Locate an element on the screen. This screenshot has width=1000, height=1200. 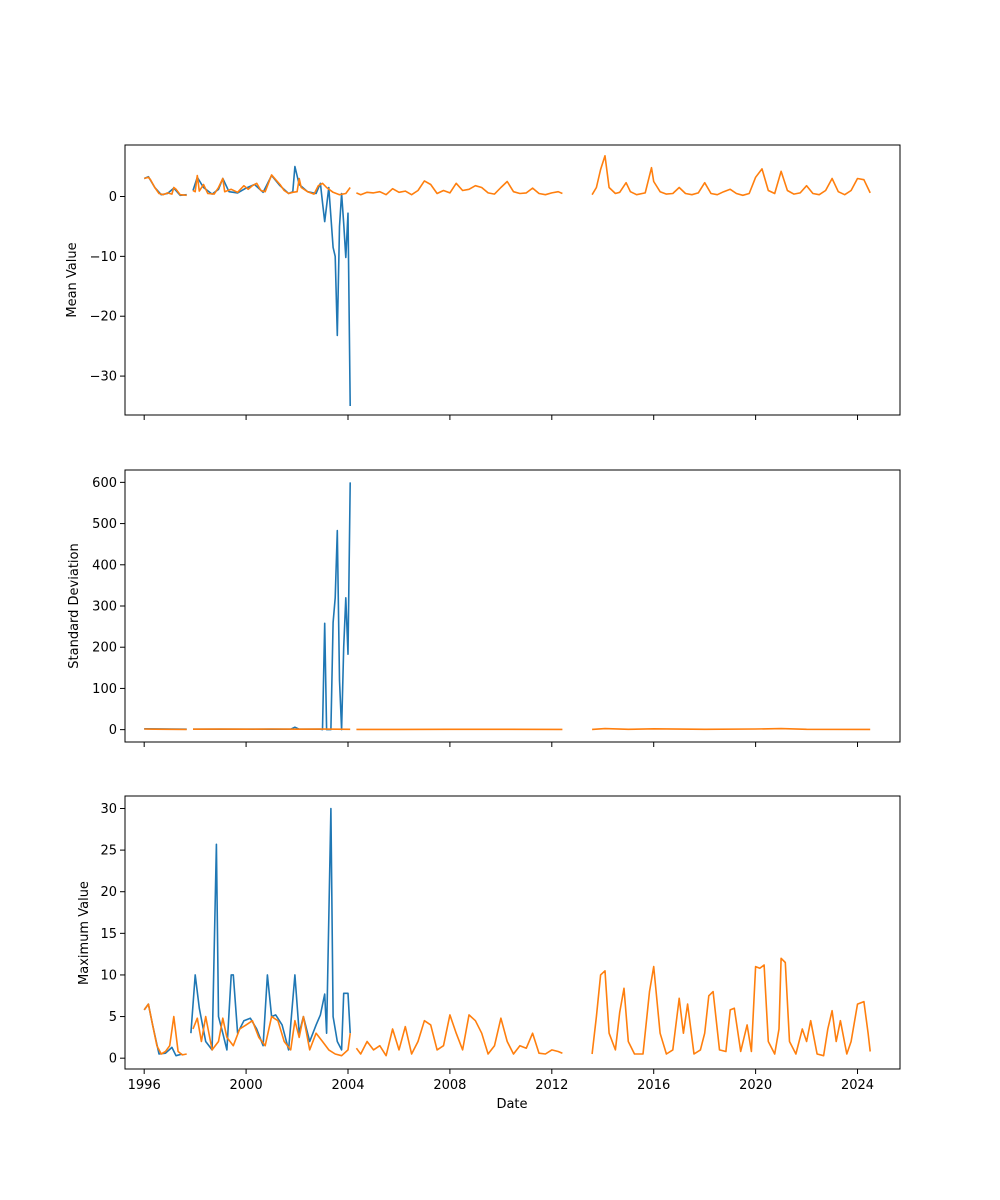
maximum-value-x-ticks: 1996 2000 2004 2008 2012 2016 2020 2024 is located at coordinates (501, 1081).